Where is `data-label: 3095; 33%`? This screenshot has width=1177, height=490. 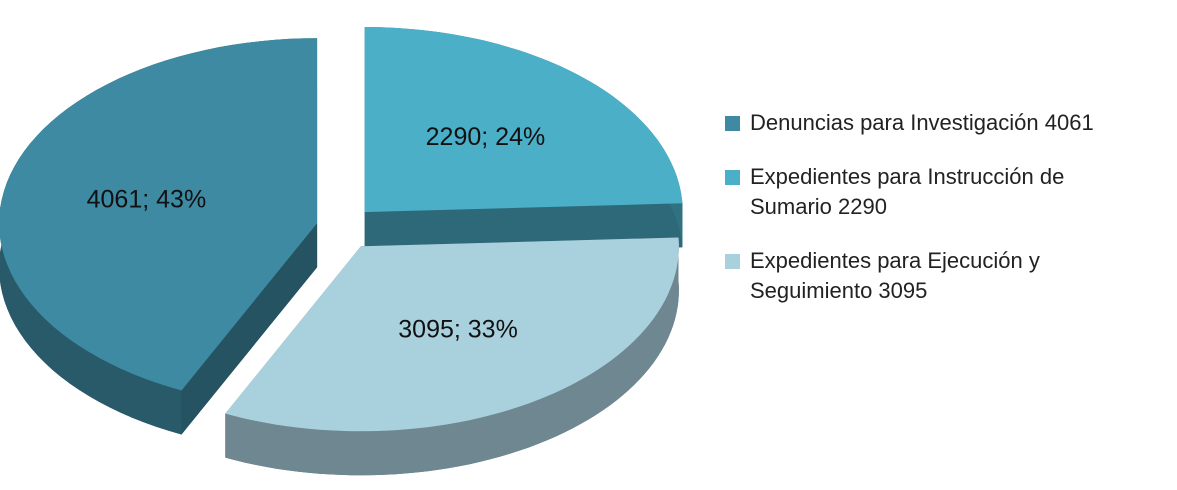 data-label: 3095; 33% is located at coordinates (458, 330).